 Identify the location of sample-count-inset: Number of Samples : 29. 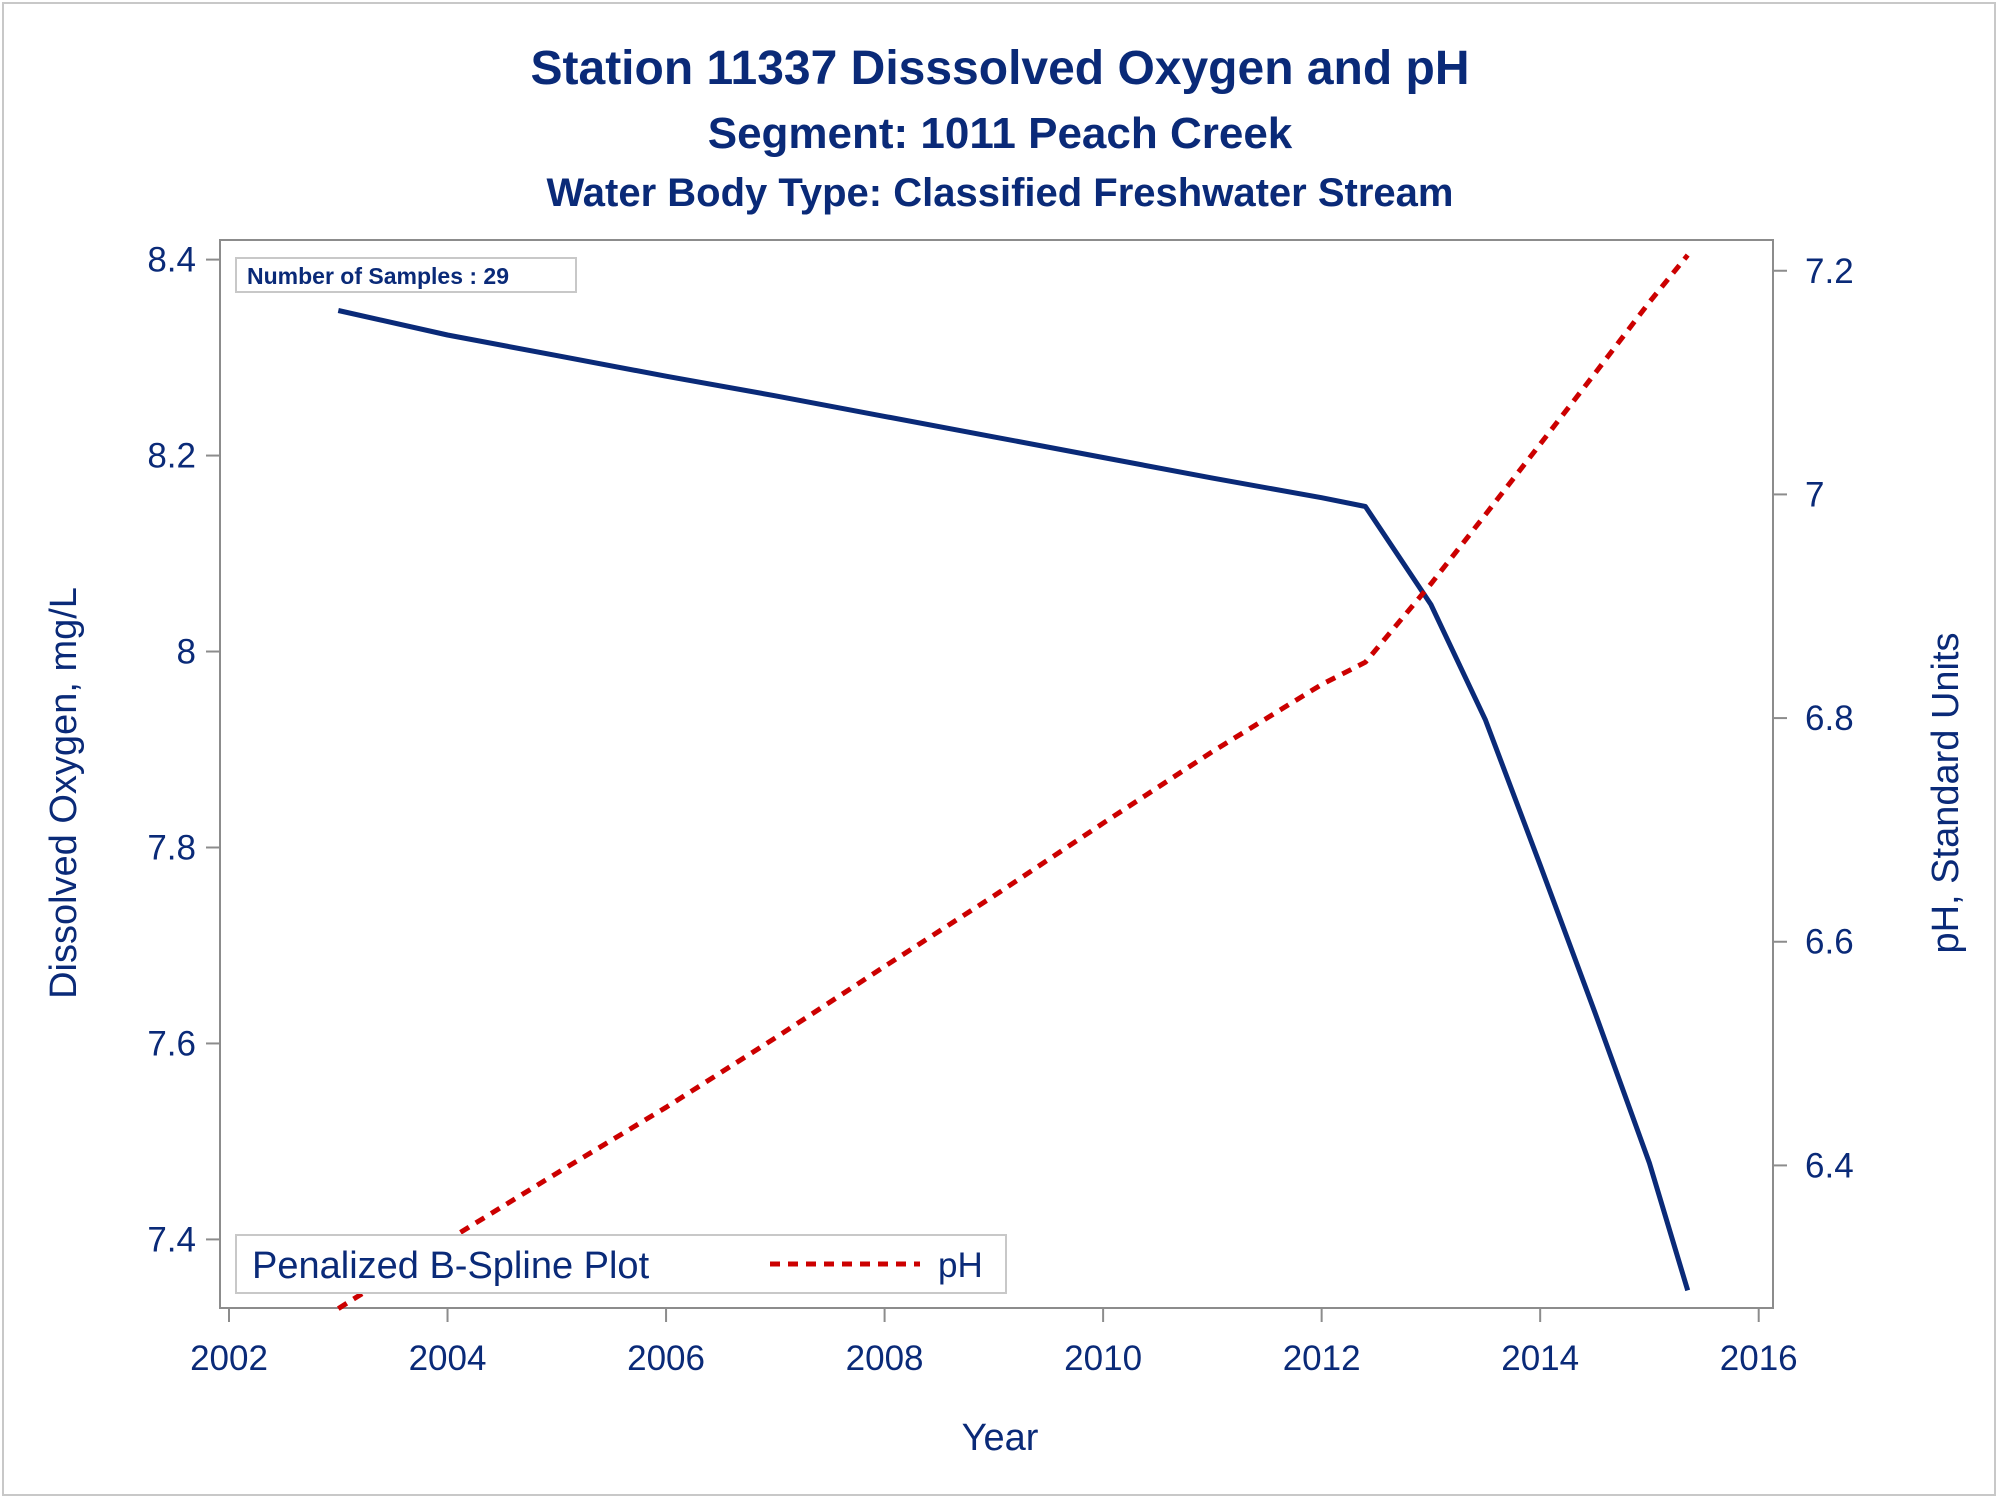
(406, 275).